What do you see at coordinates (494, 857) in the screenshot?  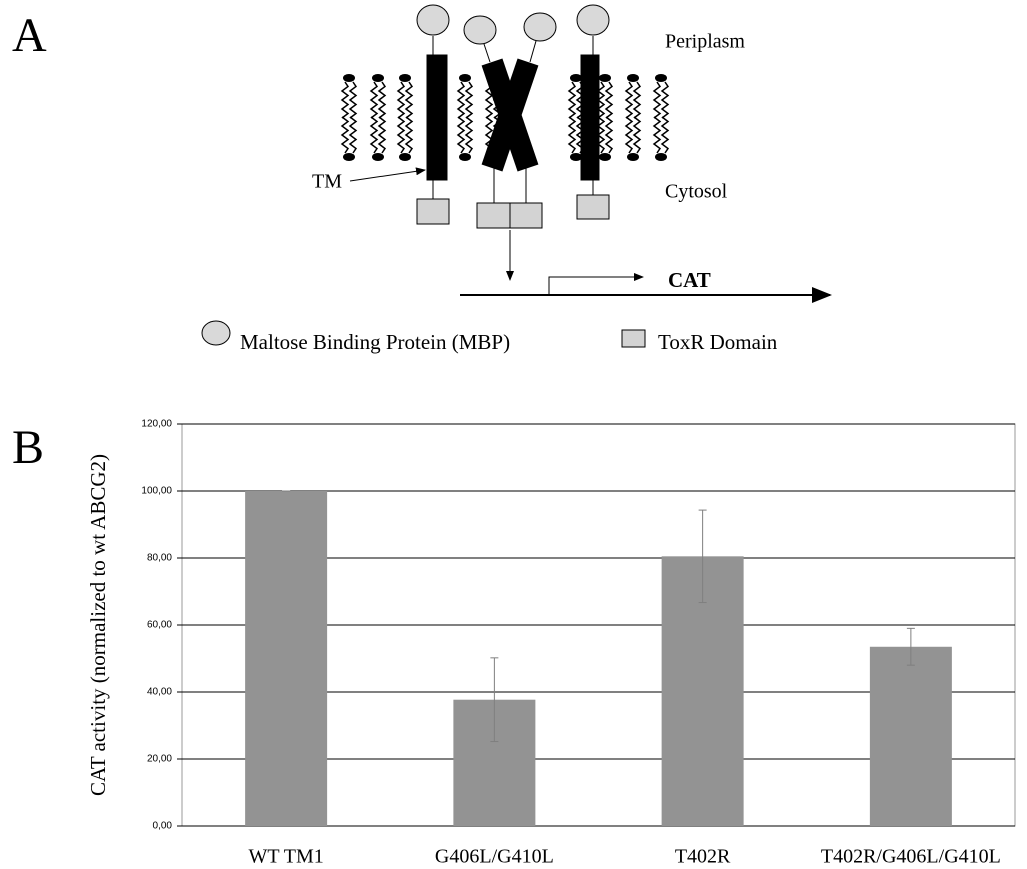 I see `x-tick-label: G406L/G410L` at bounding box center [494, 857].